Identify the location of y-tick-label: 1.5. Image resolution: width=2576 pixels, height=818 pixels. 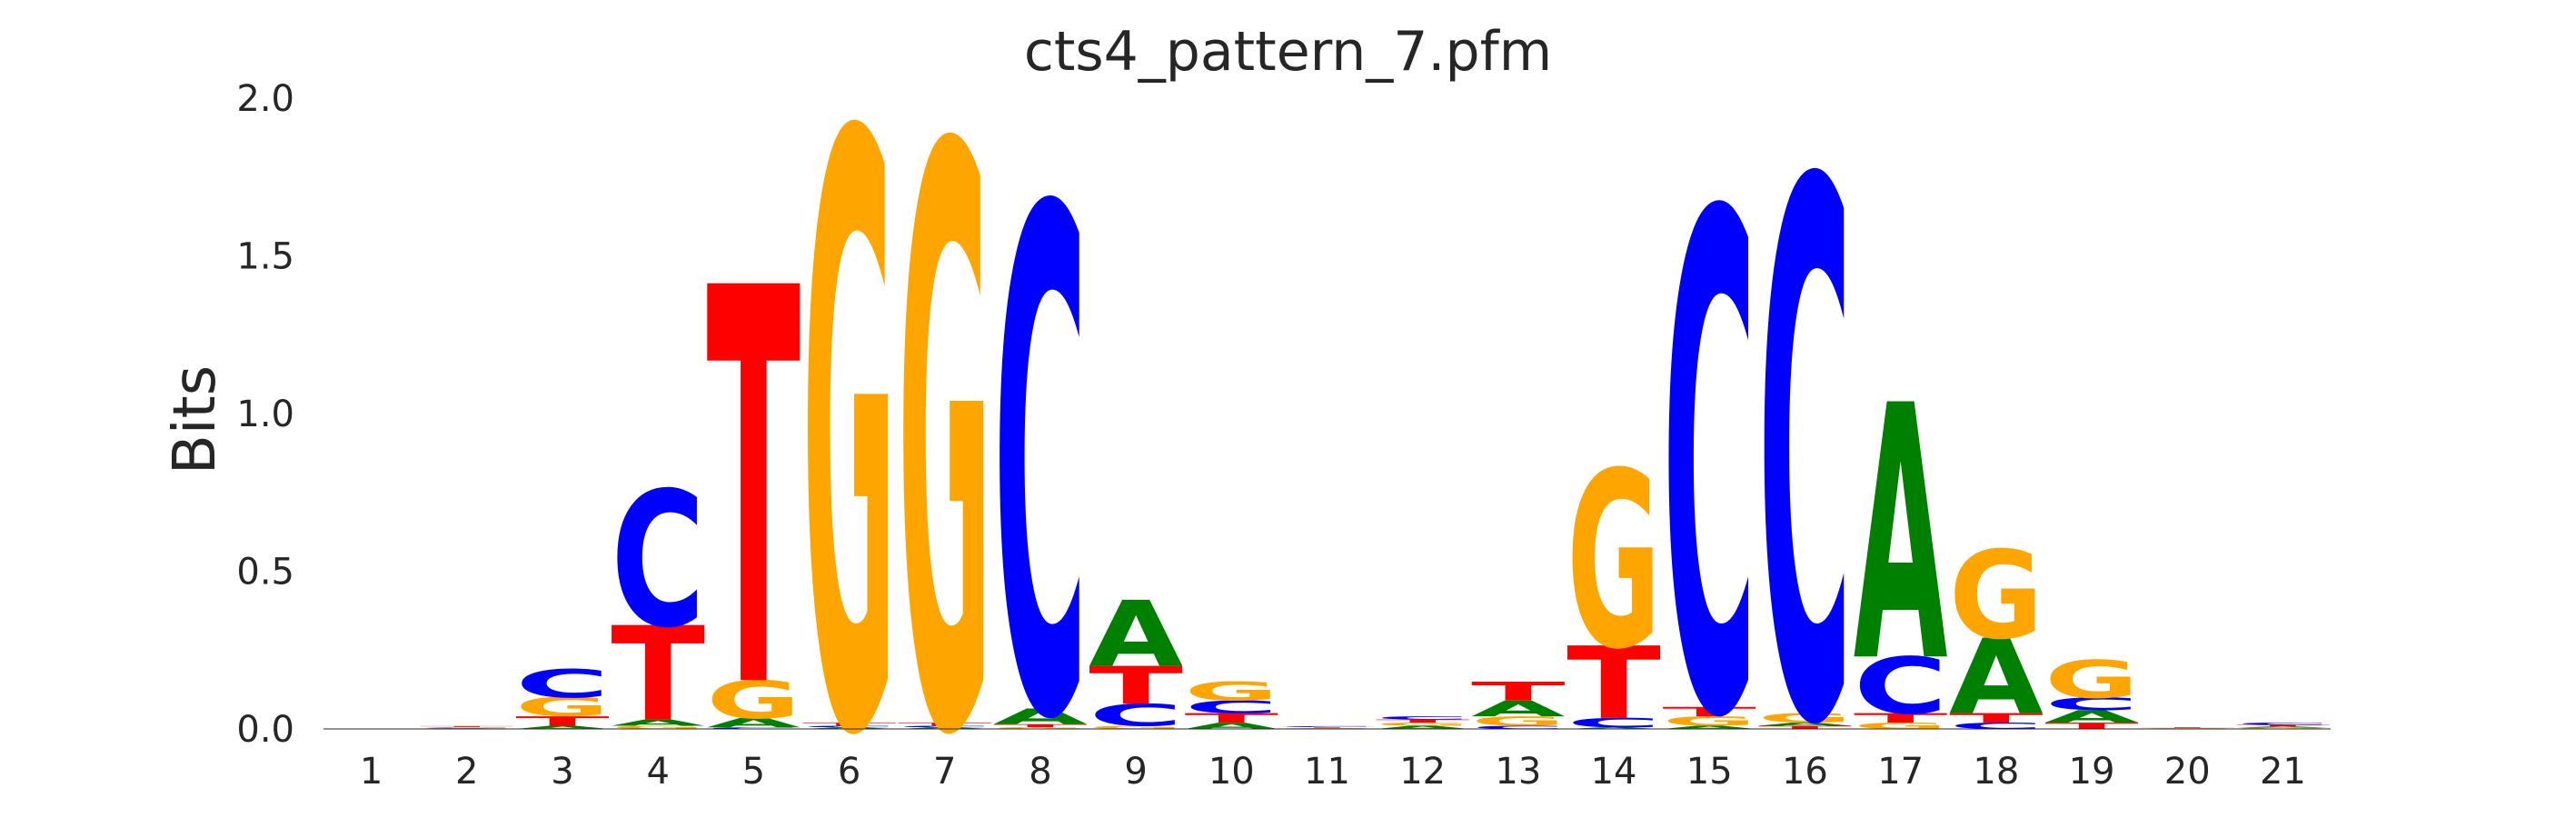
(265, 257).